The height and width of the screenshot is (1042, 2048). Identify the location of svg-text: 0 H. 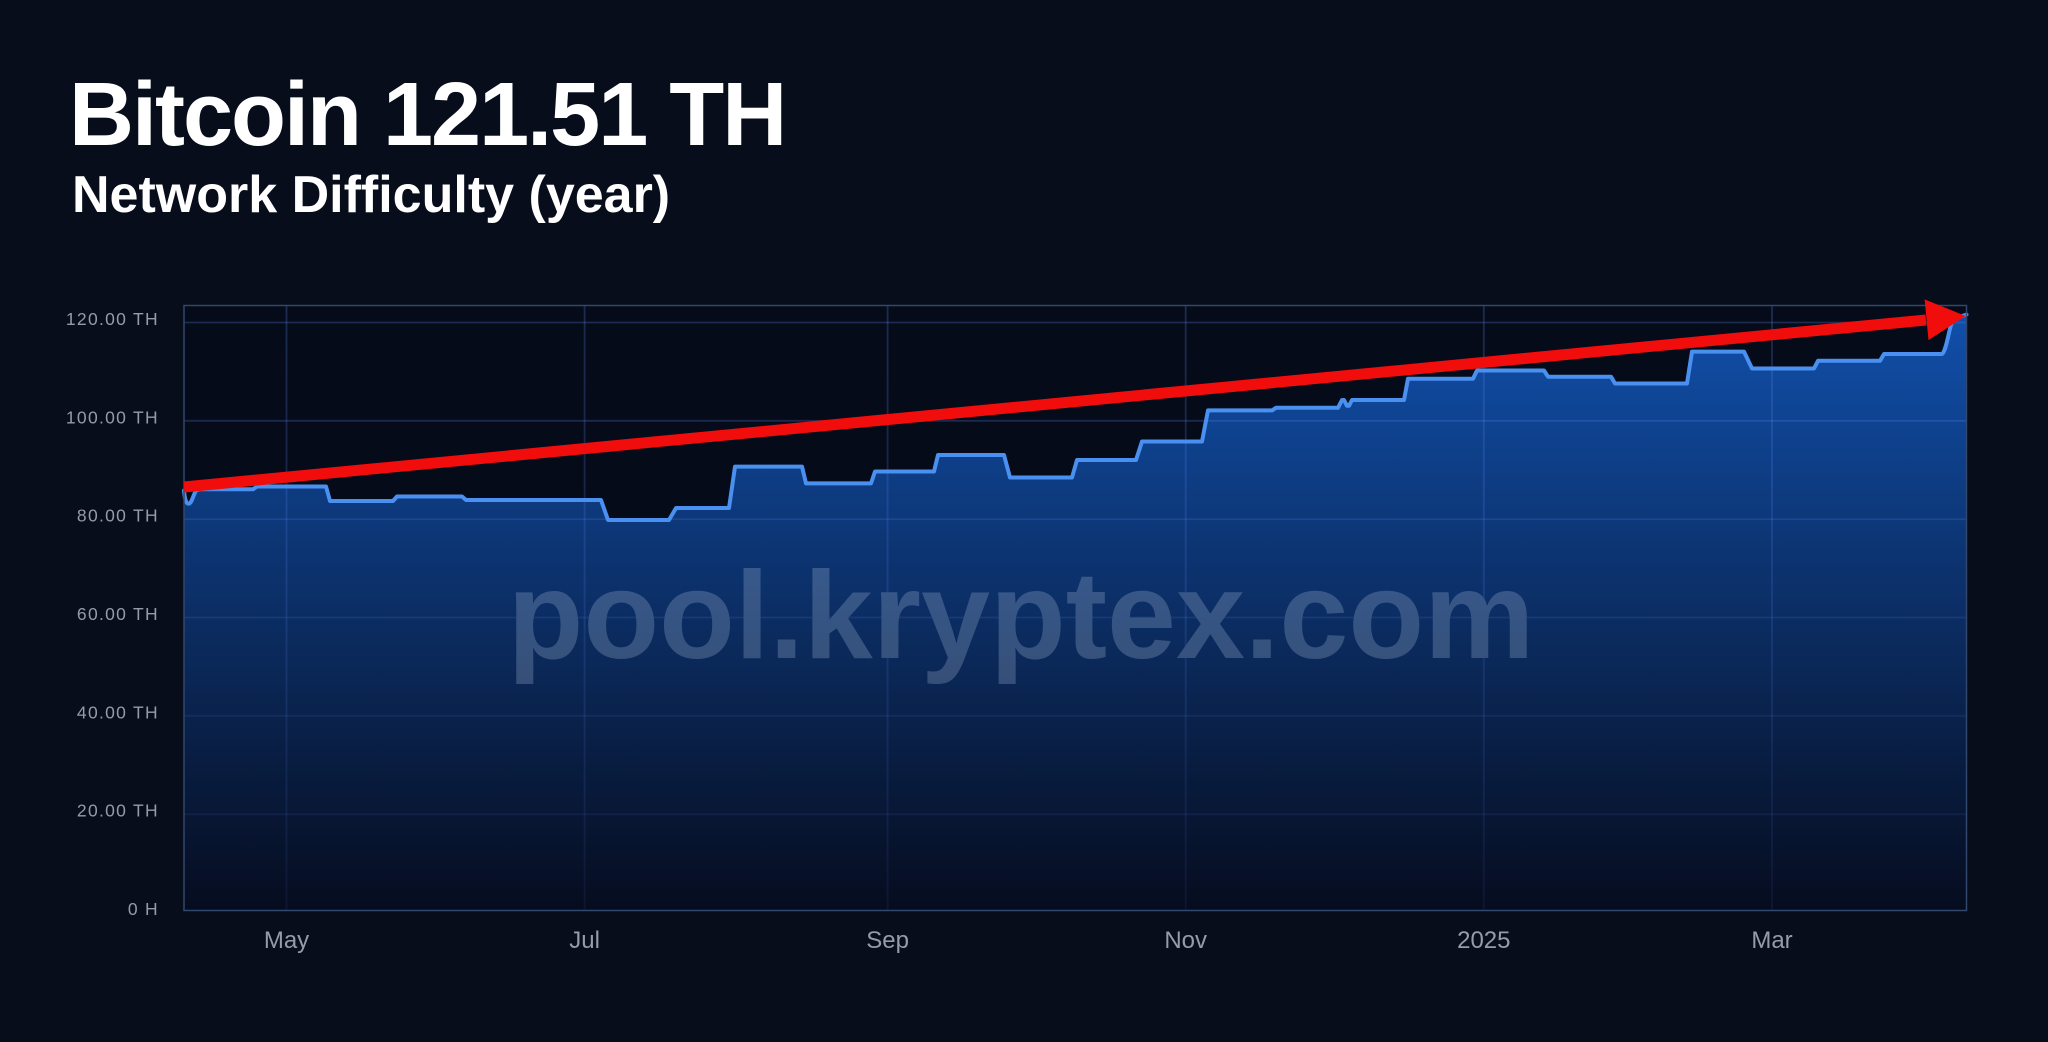
(143, 909).